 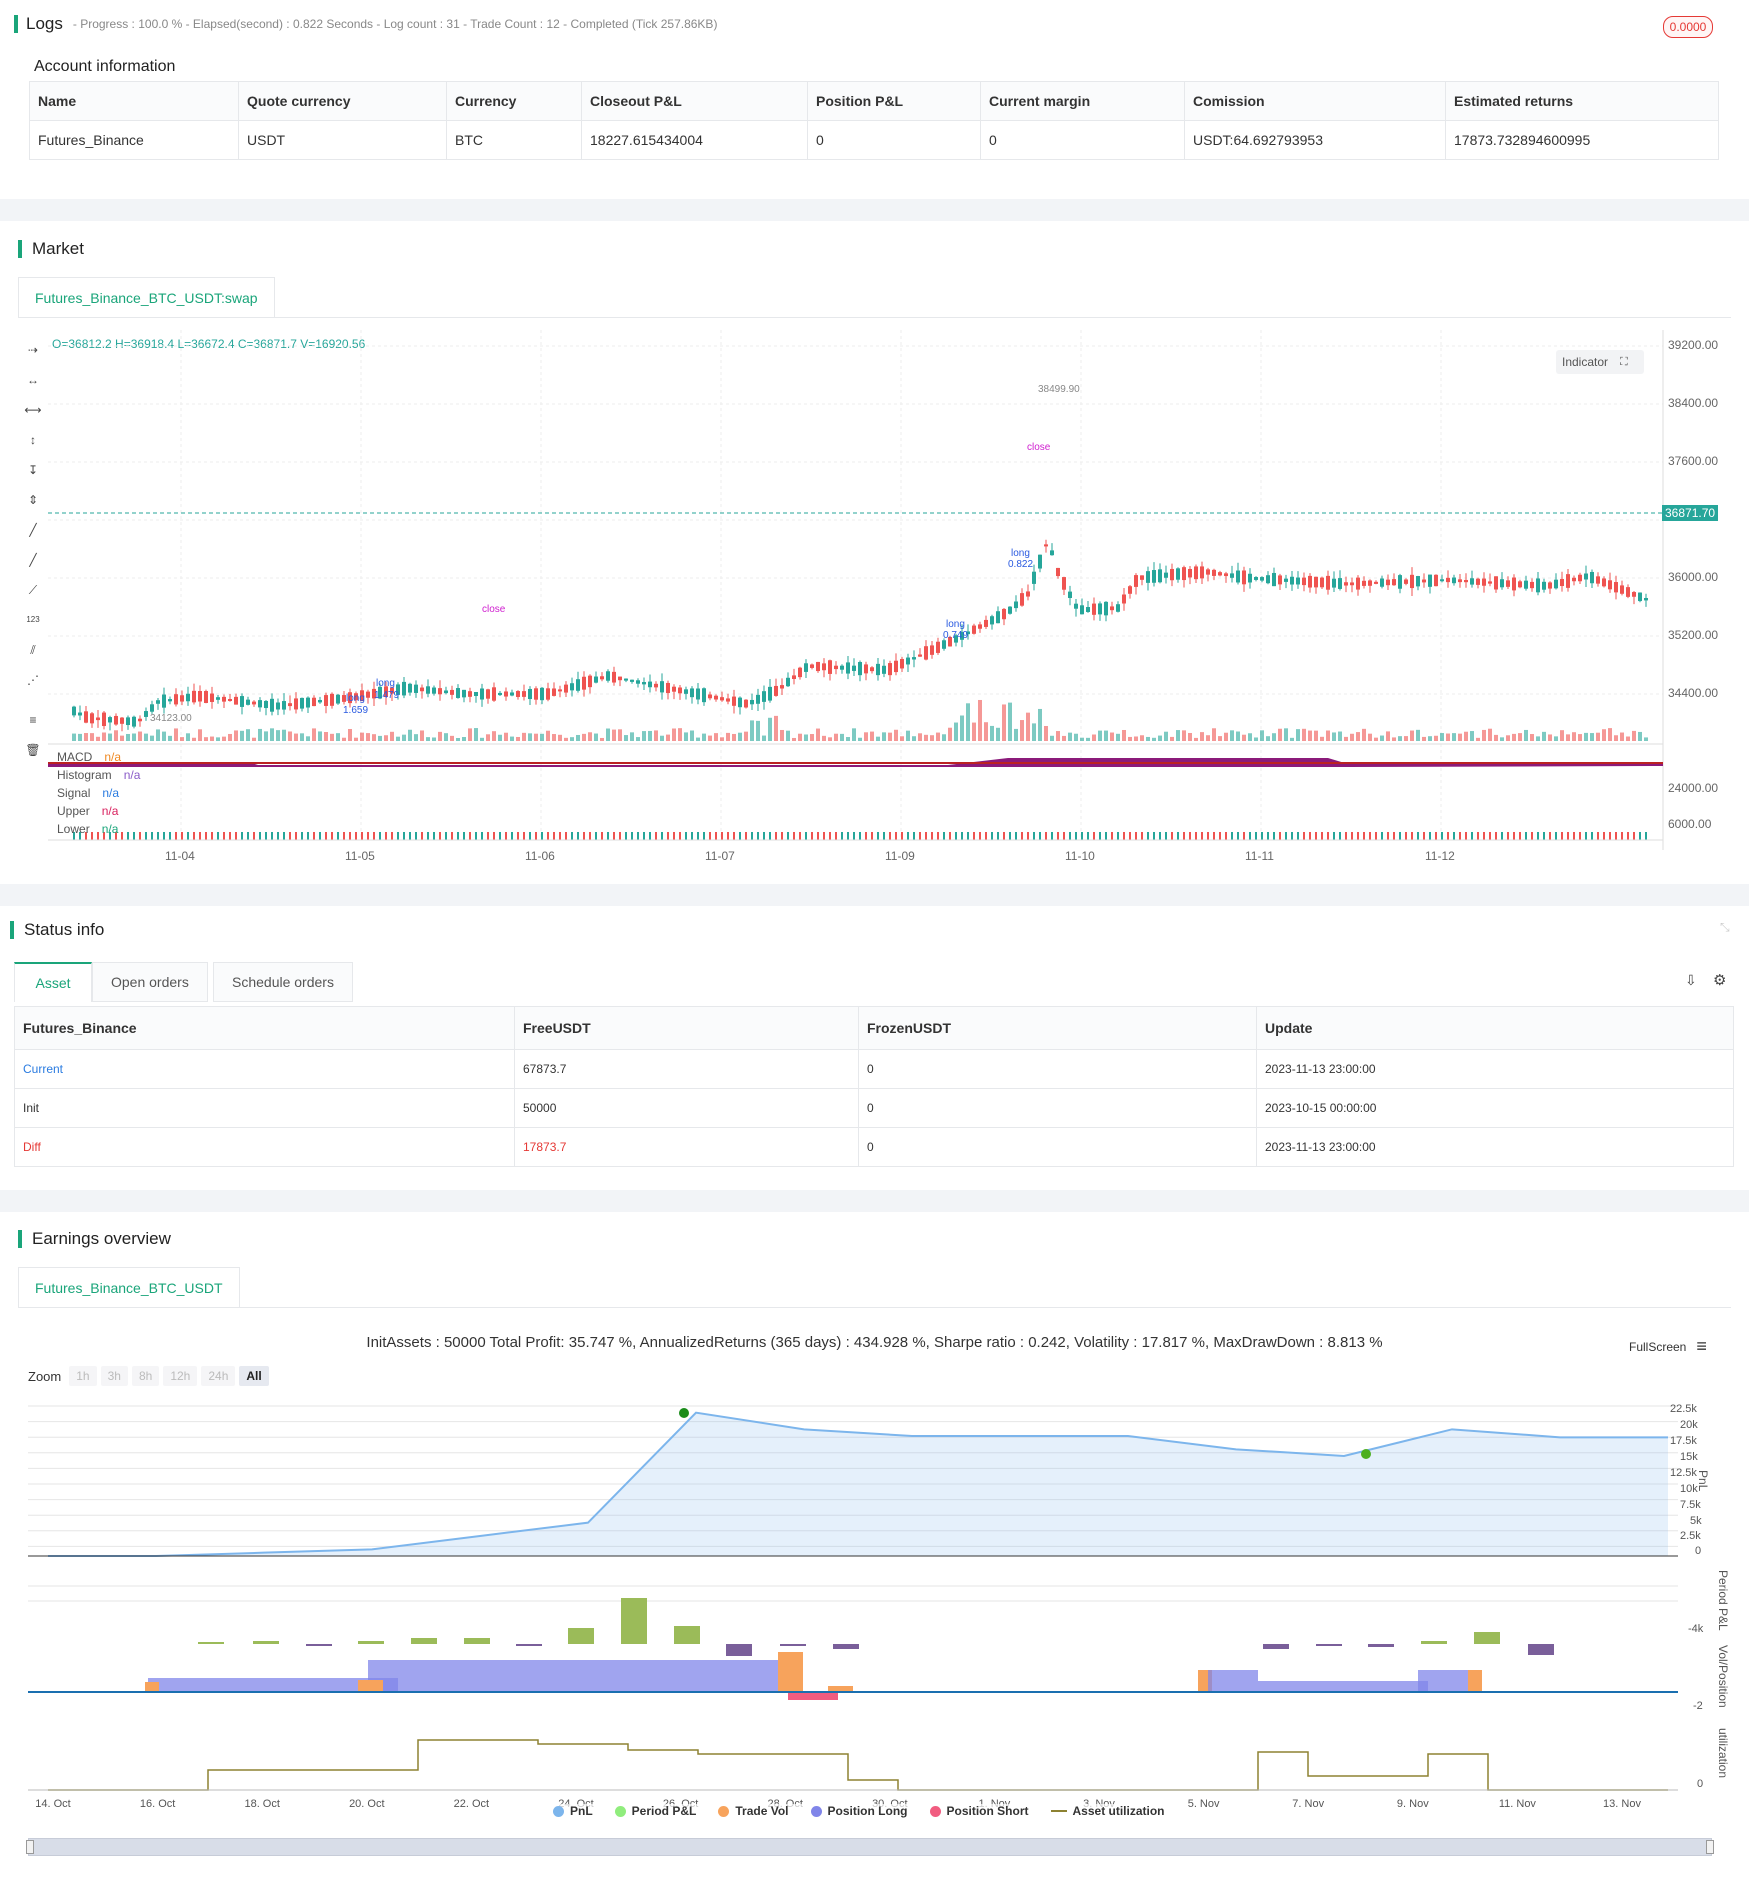 I want to click on navigator-scrollbar, so click(x=870, y=1847).